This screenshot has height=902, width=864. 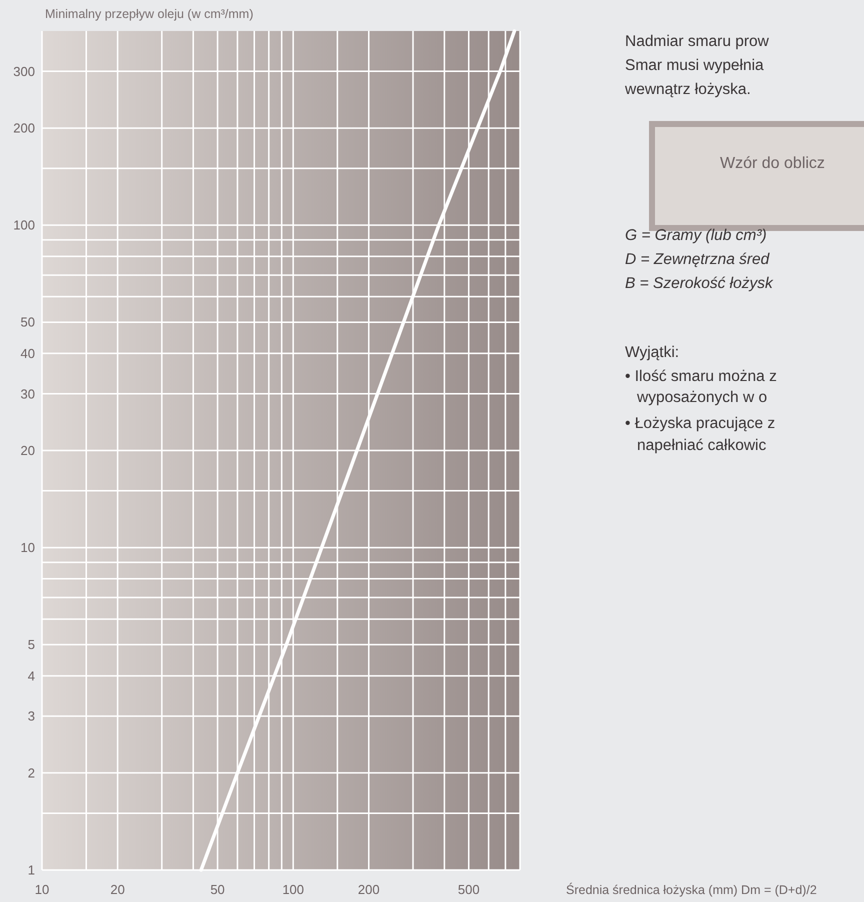 I want to click on text: Wzór do oblicz, so click(x=772, y=163).